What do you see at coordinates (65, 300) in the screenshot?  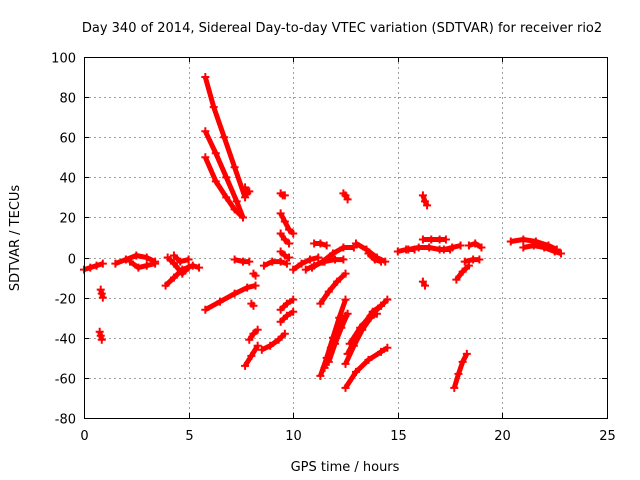 I see `y-tick-label: -20` at bounding box center [65, 300].